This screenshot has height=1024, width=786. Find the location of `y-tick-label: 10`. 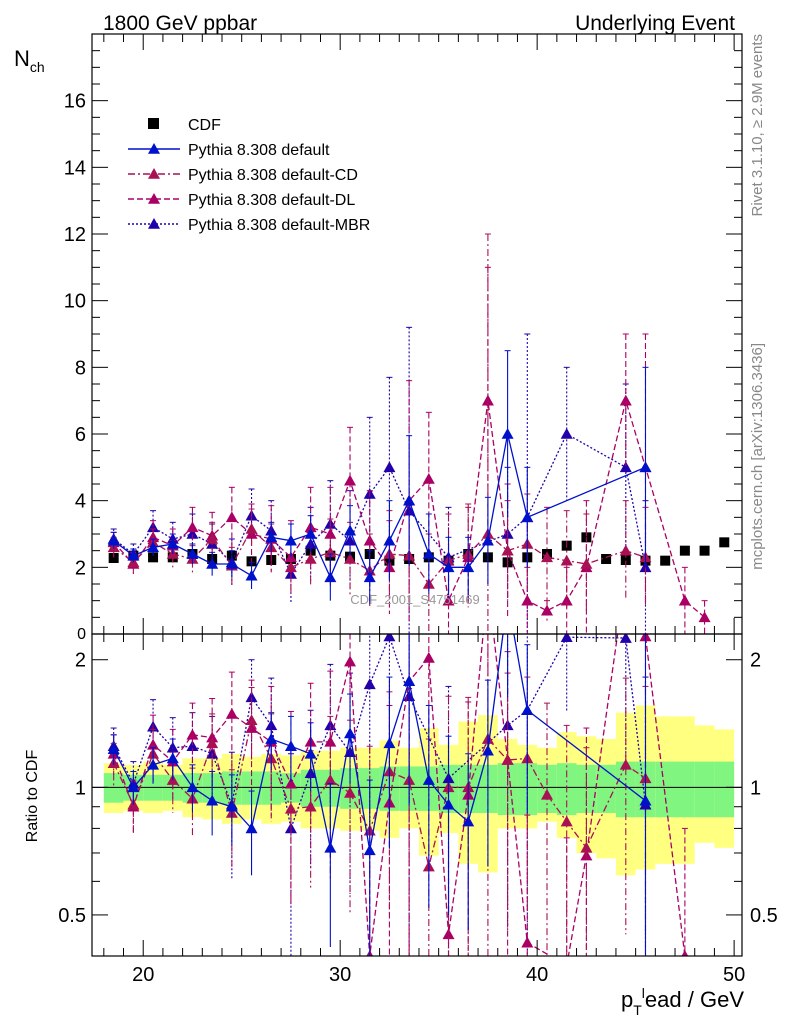

y-tick-label: 10 is located at coordinates (75, 302).